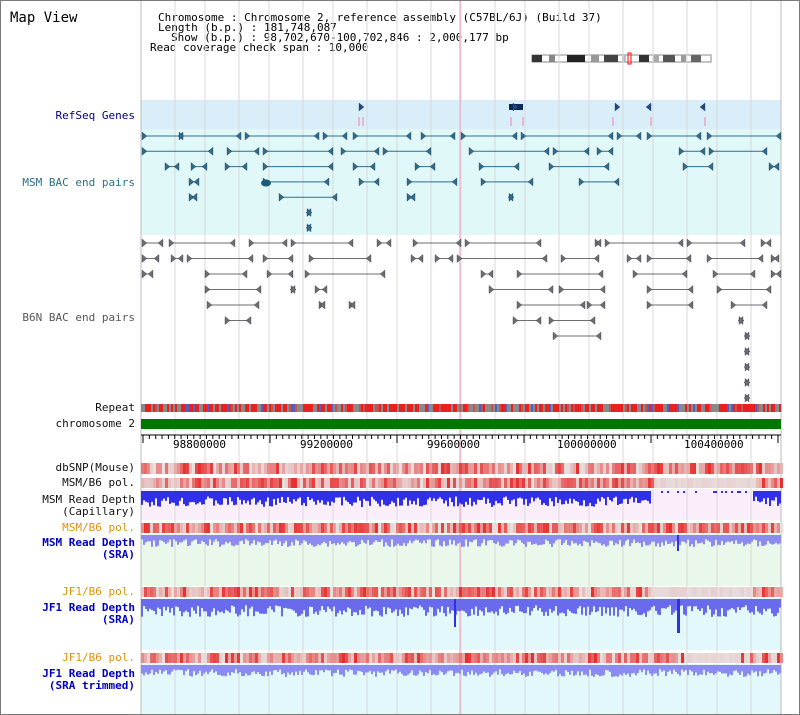 This screenshot has height=715, width=800. What do you see at coordinates (98, 591) in the screenshot?
I see `jf1-b6-pol-label: JF1/B6 pol.` at bounding box center [98, 591].